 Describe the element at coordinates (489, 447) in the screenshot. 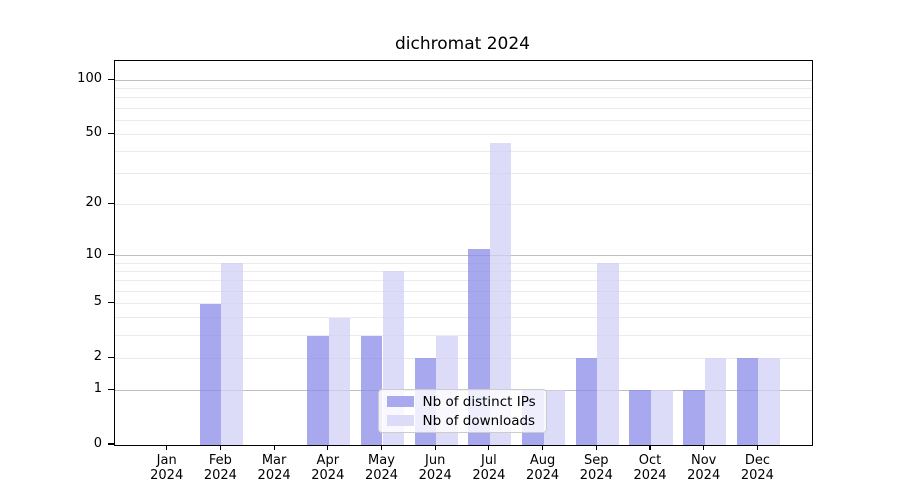

I see `x-tick-jul` at that location.